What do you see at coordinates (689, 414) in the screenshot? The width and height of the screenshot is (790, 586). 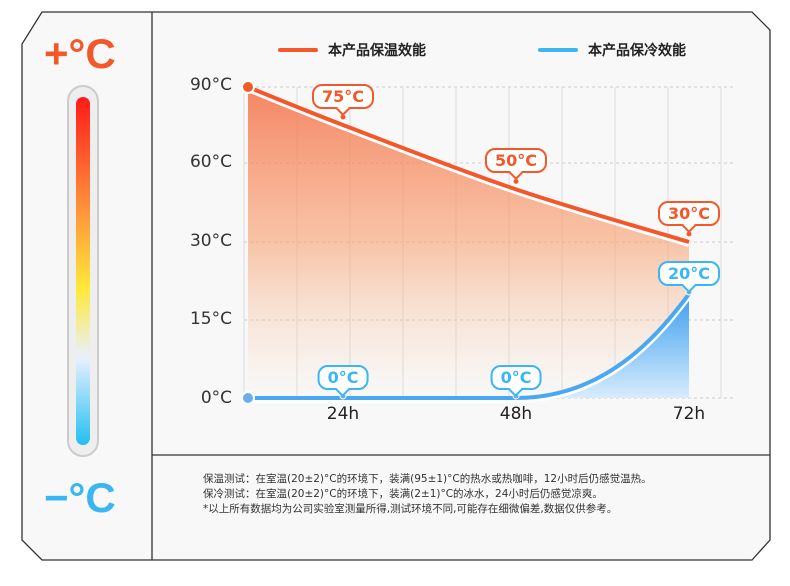 I see `x-tick: 72h` at bounding box center [689, 414].